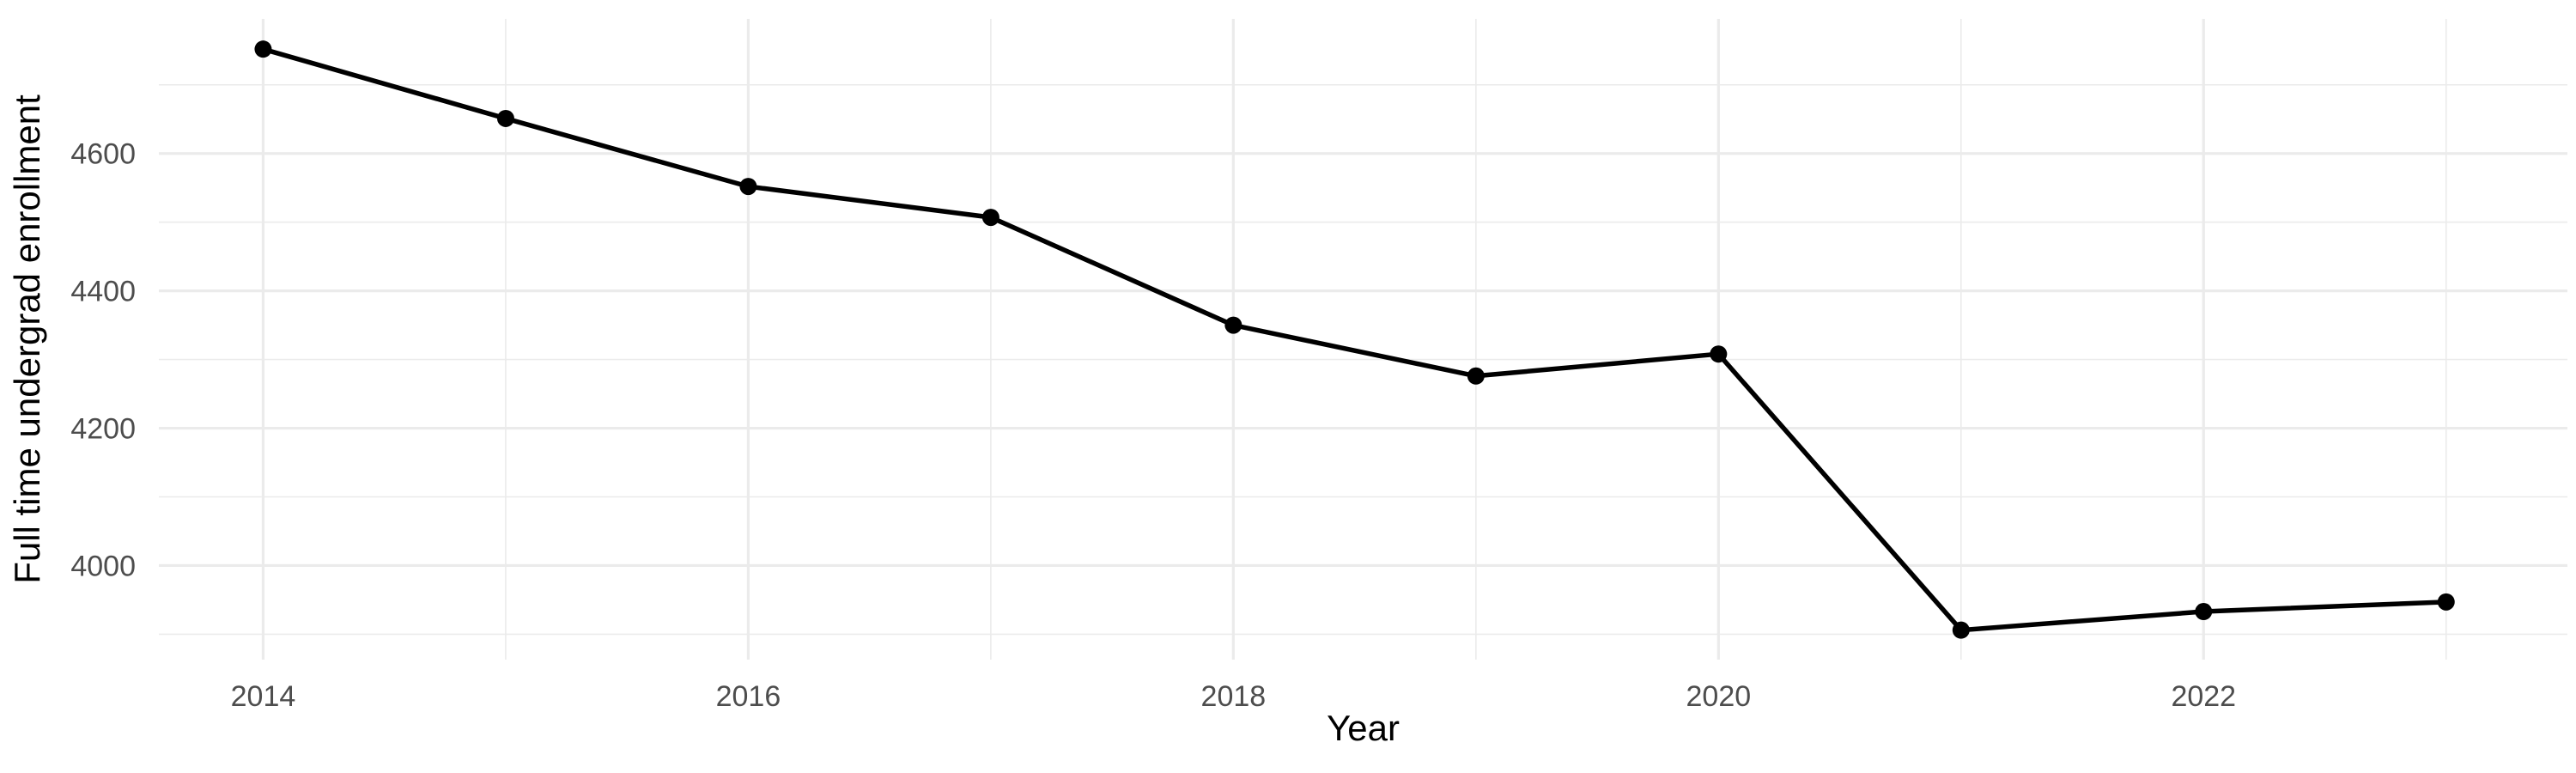 The width and height of the screenshot is (2576, 773). Describe the element at coordinates (505, 118) in the screenshot. I see `data-point-2015` at that location.